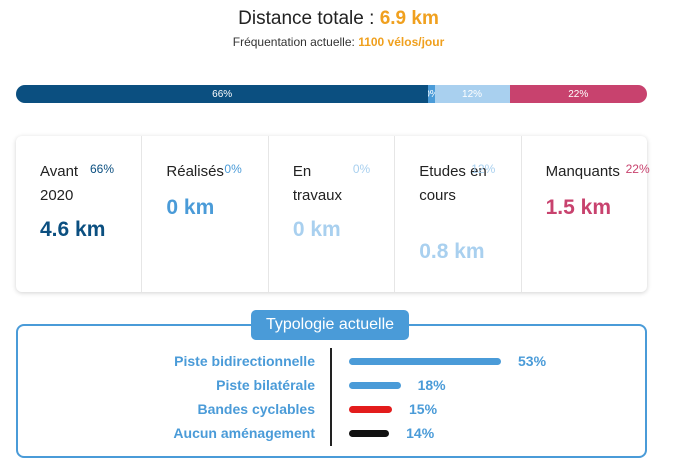  What do you see at coordinates (472, 94) in the screenshot?
I see `progress-segment: 12%` at bounding box center [472, 94].